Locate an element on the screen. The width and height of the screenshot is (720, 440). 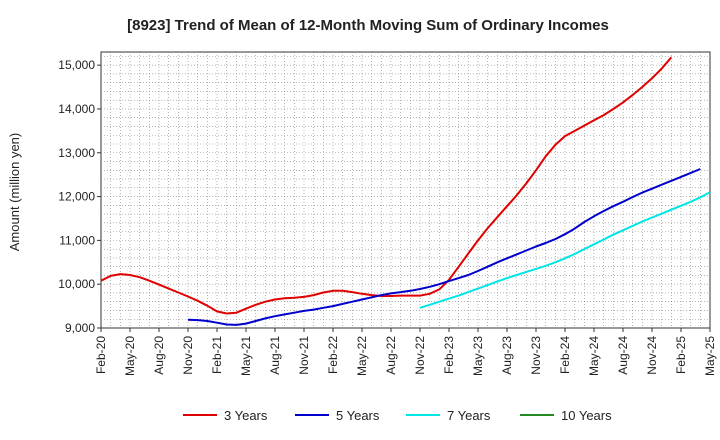
x-tick-label: May-25 is located at coordinates (710, 356).